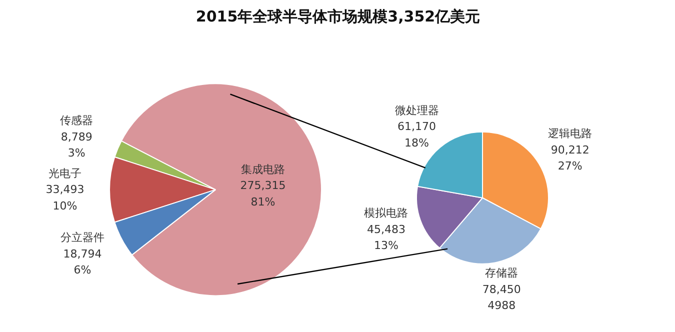 The height and width of the screenshot is (332, 675). What do you see at coordinates (570, 133) in the screenshot?
I see `slice-label: 逻辑电路` at bounding box center [570, 133].